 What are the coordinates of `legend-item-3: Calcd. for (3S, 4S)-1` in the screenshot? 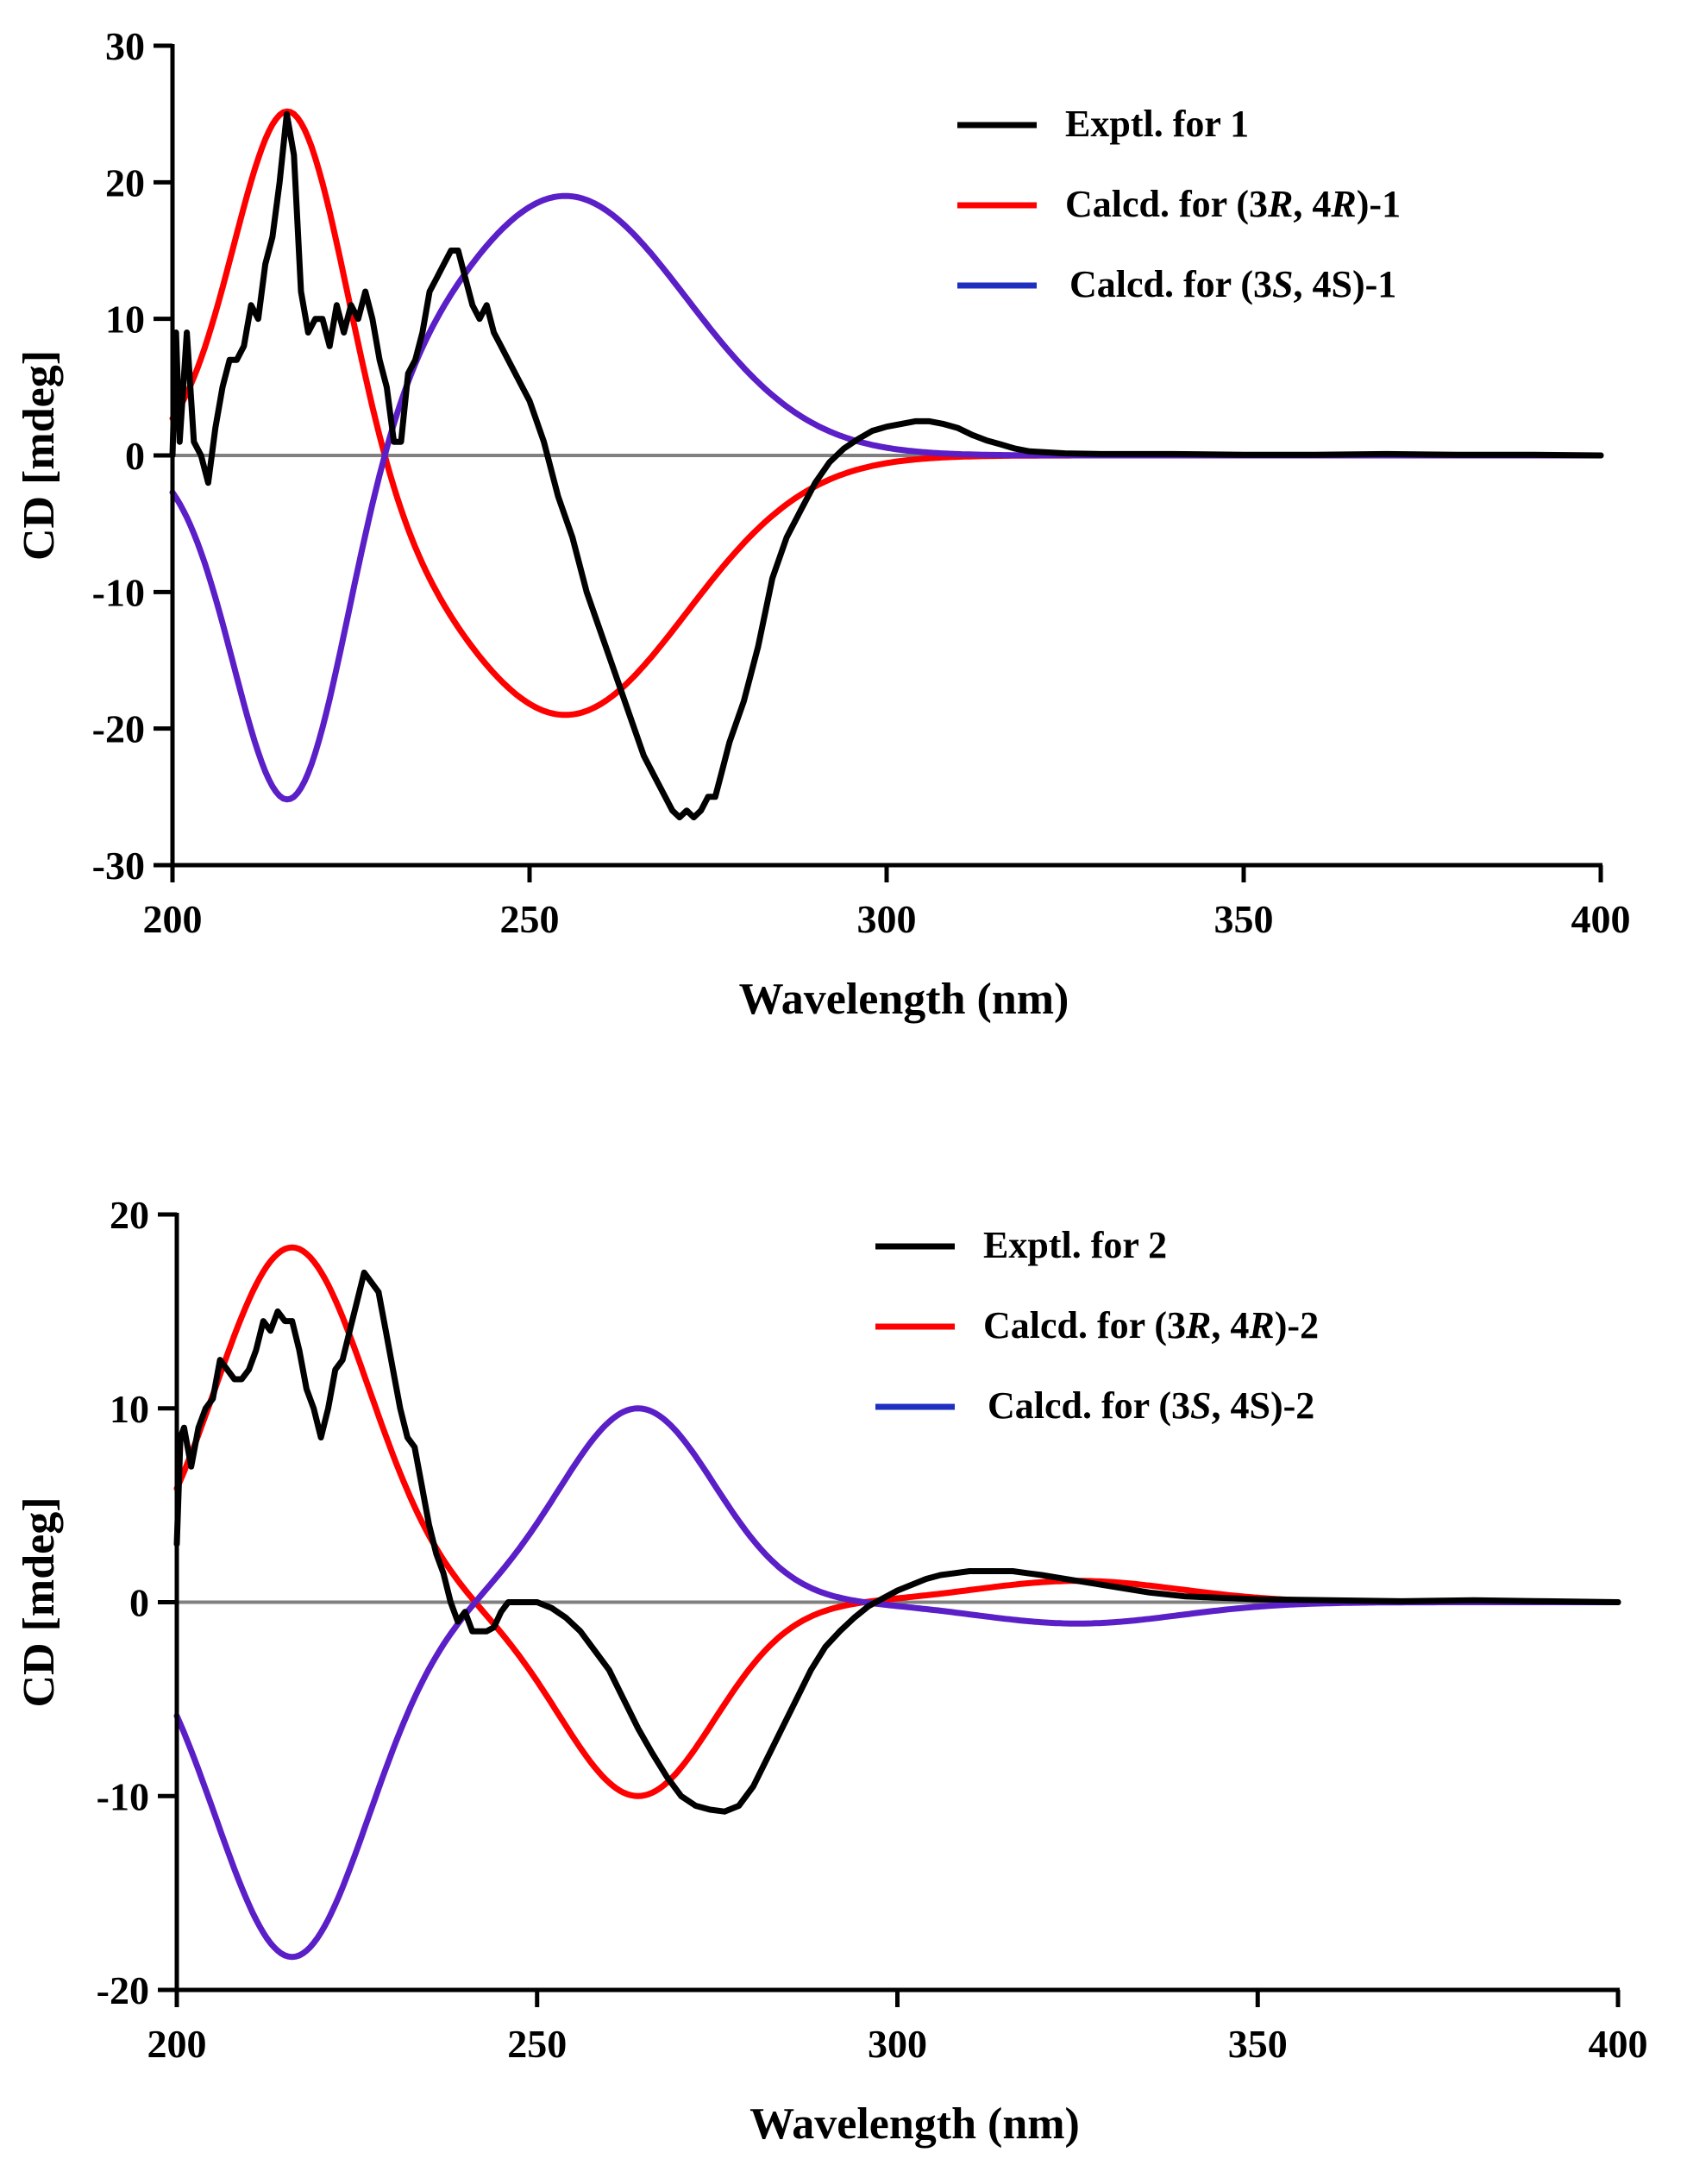 It's located at (1176, 284).